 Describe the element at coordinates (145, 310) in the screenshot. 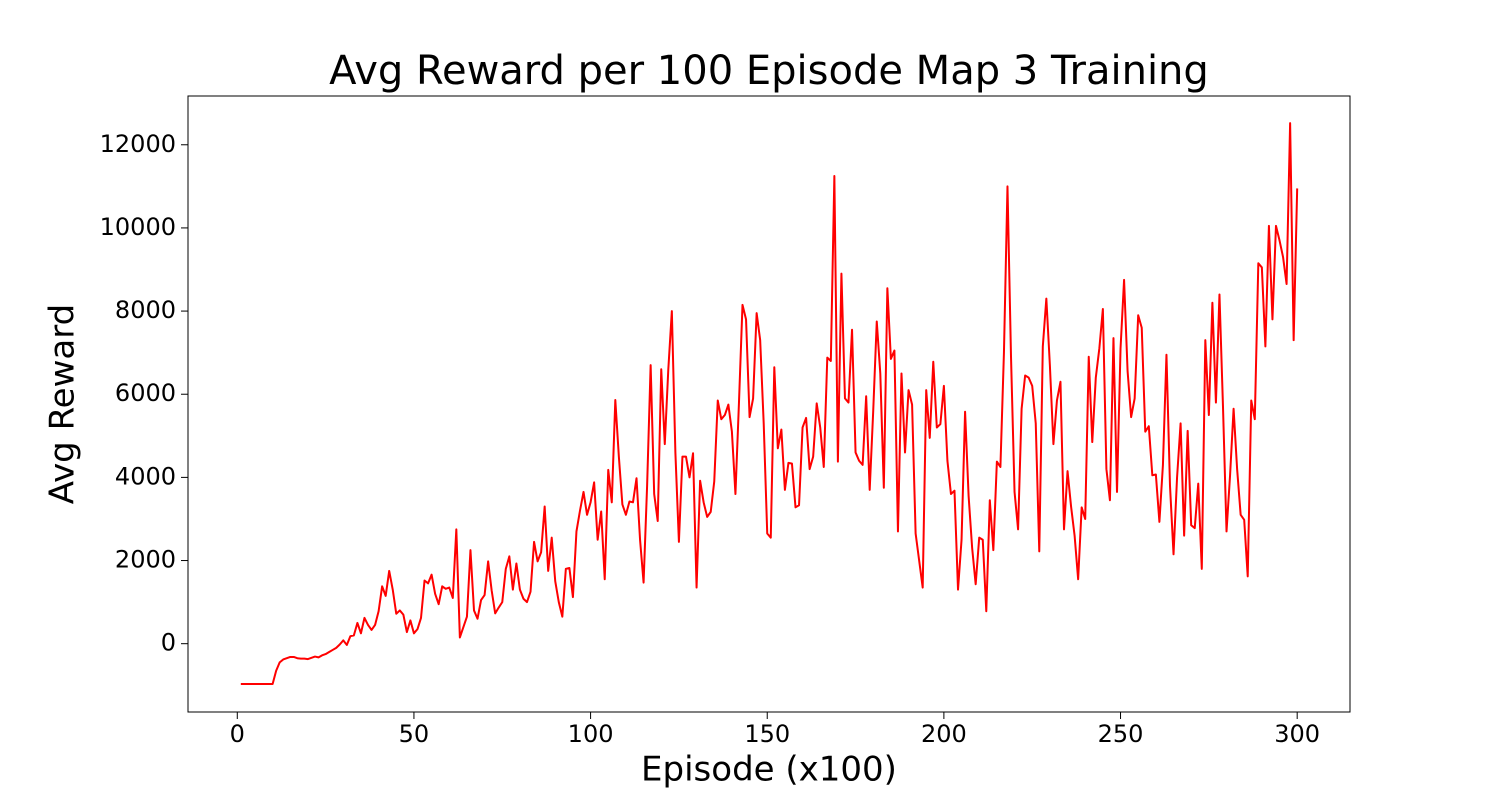

I see `y-tick-label: 8000` at that location.